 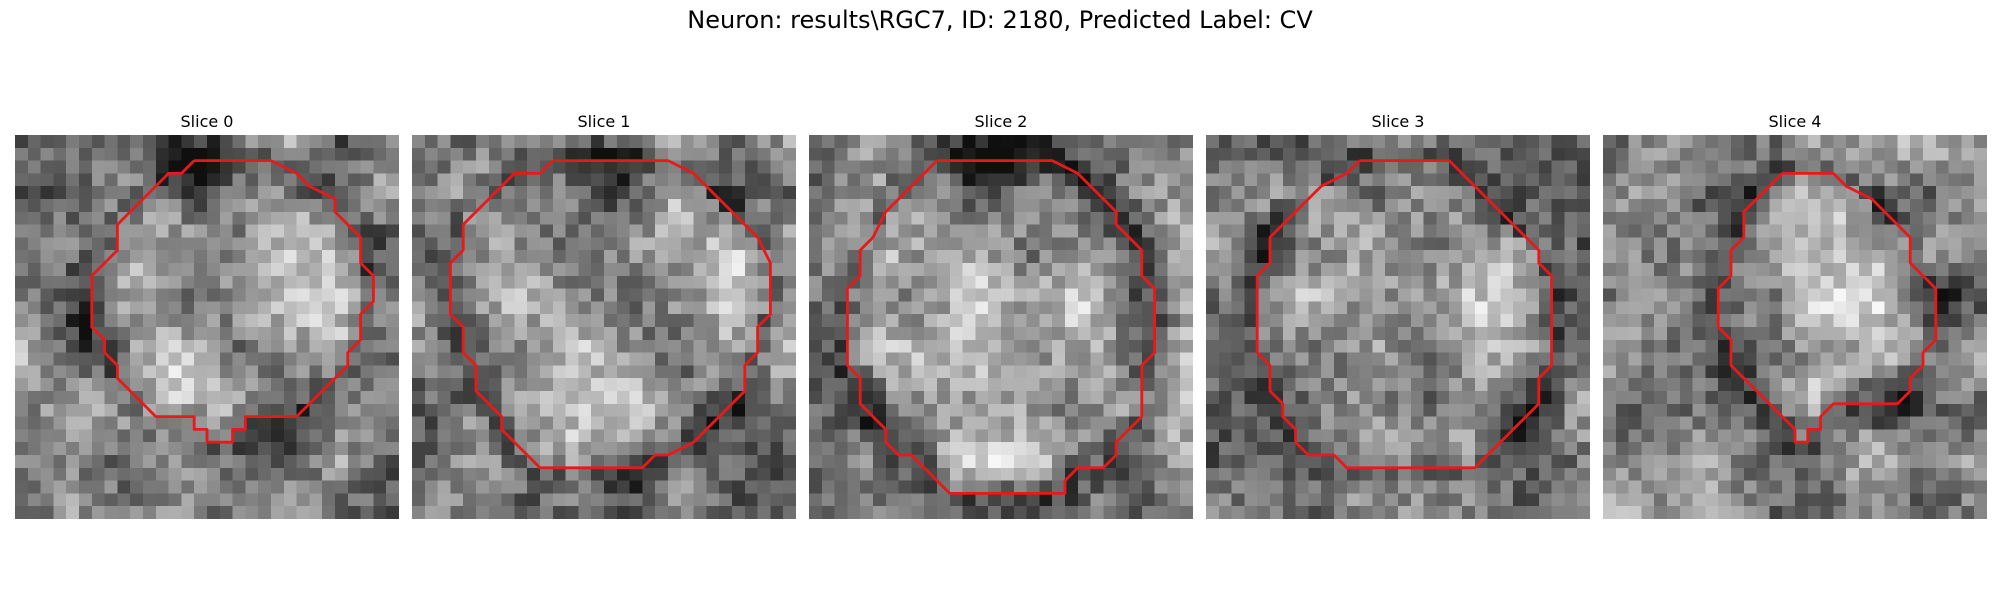 I want to click on panel-slice-2: Slice 2, so click(x=1001, y=319).